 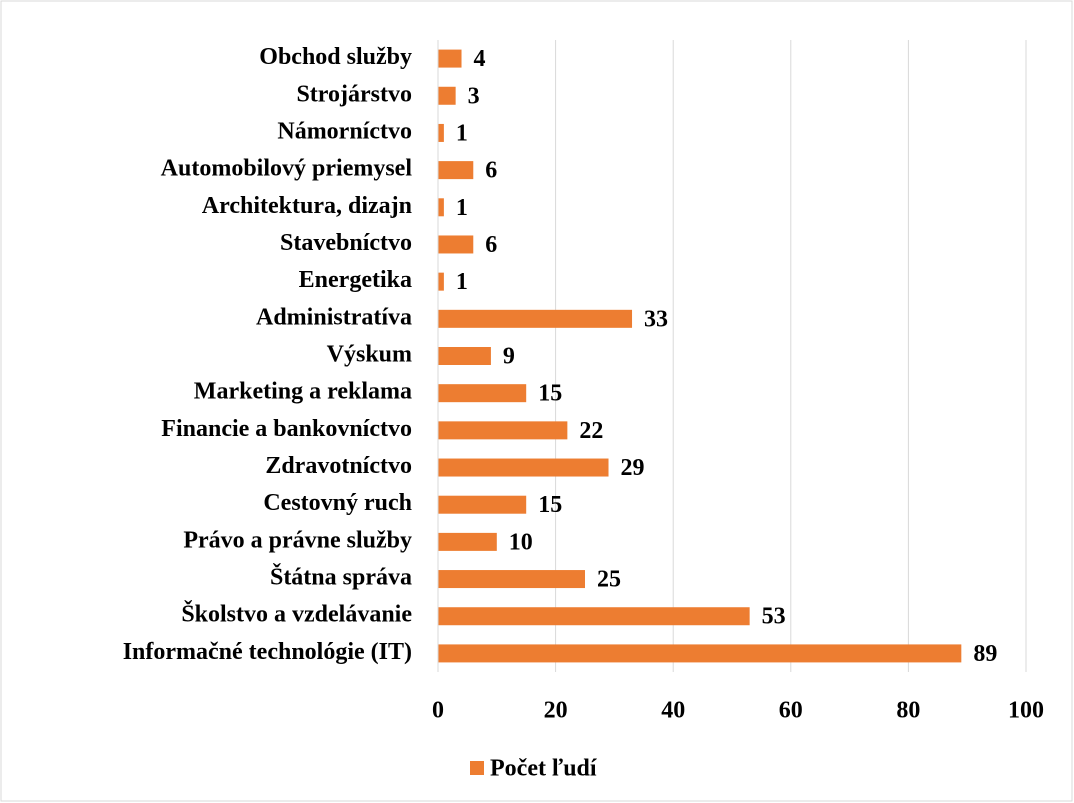 I want to click on y-tick-label: Zdravotníctvo, so click(x=338, y=466).